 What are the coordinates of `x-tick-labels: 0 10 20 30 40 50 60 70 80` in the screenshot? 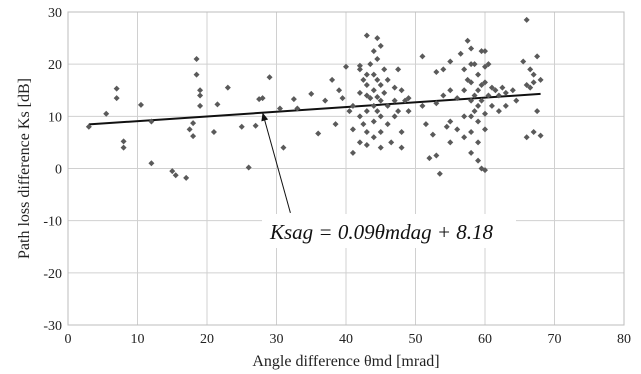 It's located at (348, 339).